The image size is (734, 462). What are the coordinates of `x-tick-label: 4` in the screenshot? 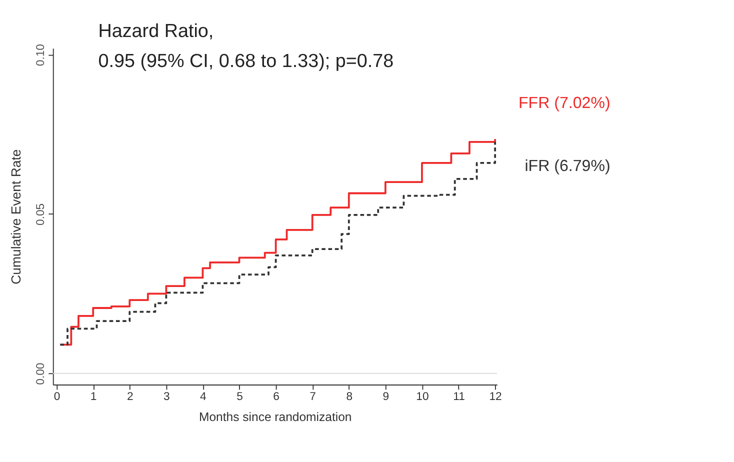 It's located at (203, 397).